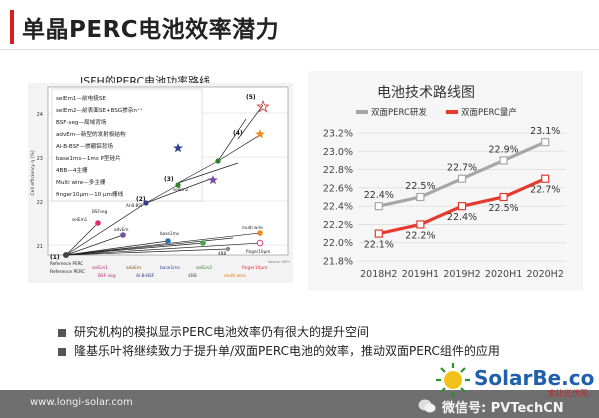 This screenshot has height=418, width=599. I want to click on marker-albbsf, so click(146, 203).